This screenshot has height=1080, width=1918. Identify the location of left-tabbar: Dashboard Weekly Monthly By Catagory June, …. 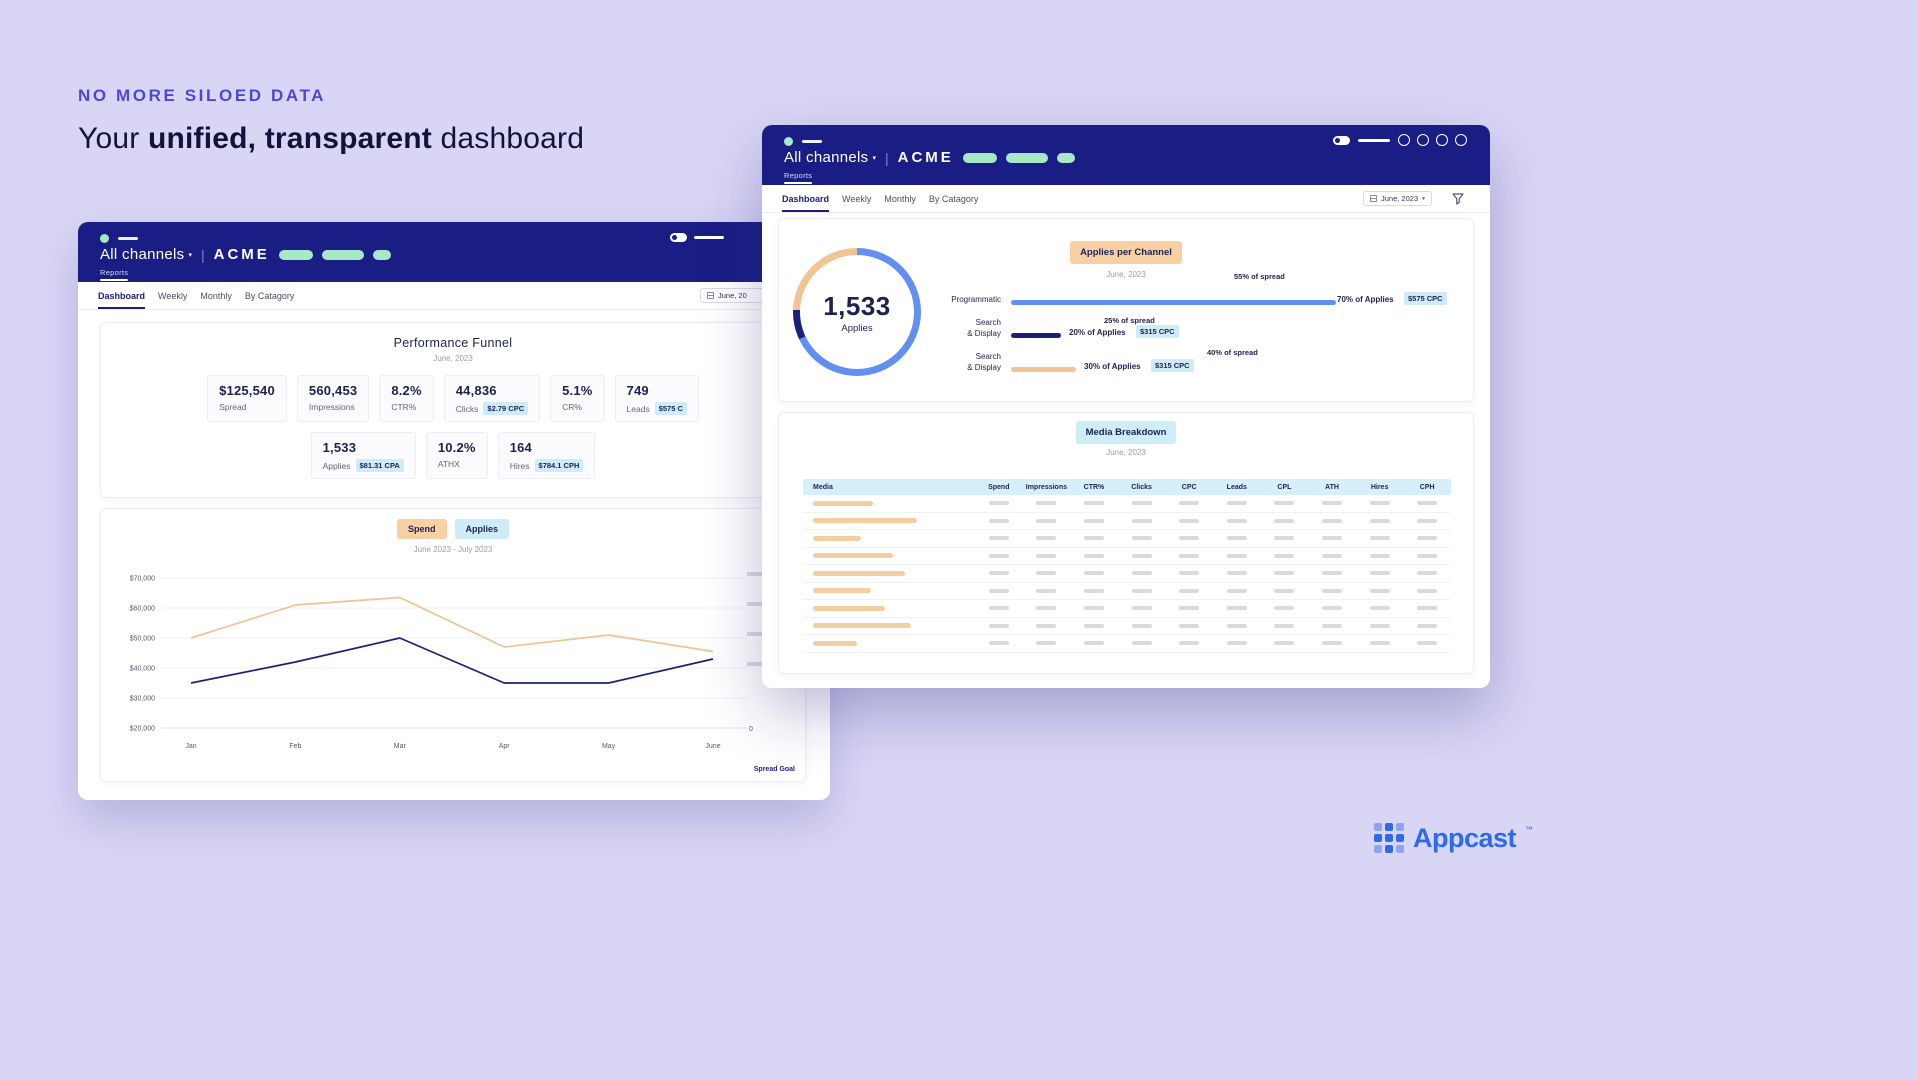
(454, 296).